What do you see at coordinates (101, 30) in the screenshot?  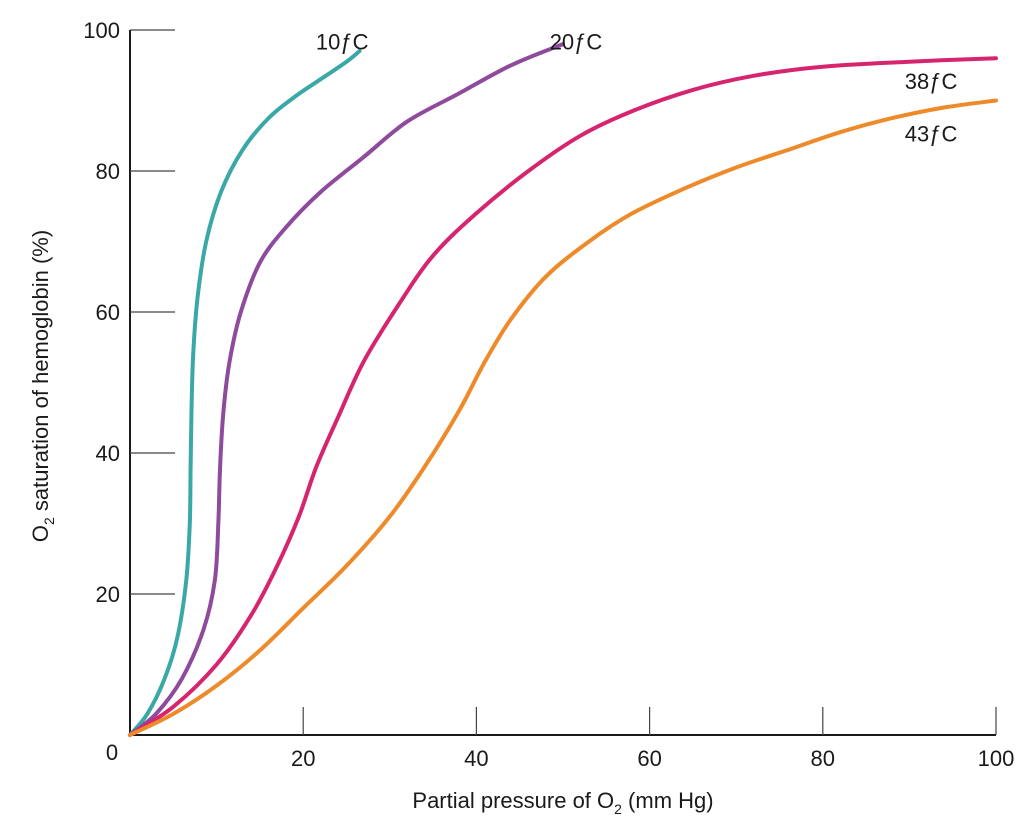 I see `y-tick-label: 100` at bounding box center [101, 30].